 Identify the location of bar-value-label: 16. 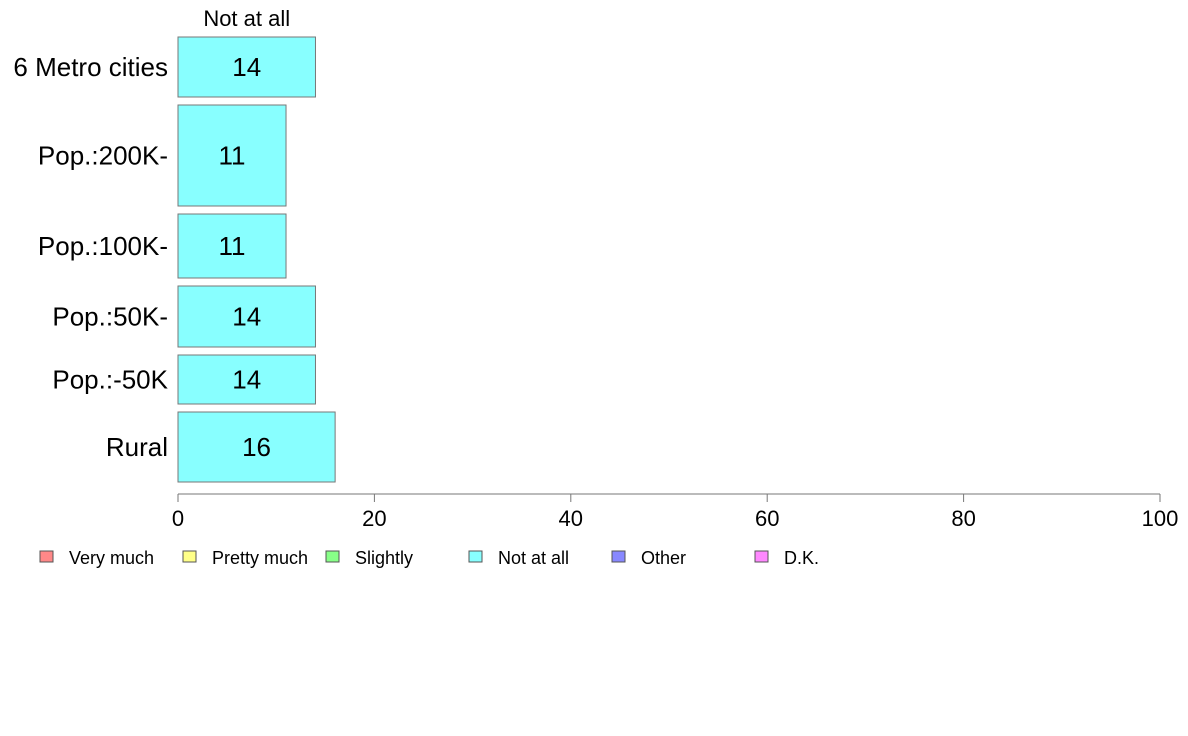
(256, 447).